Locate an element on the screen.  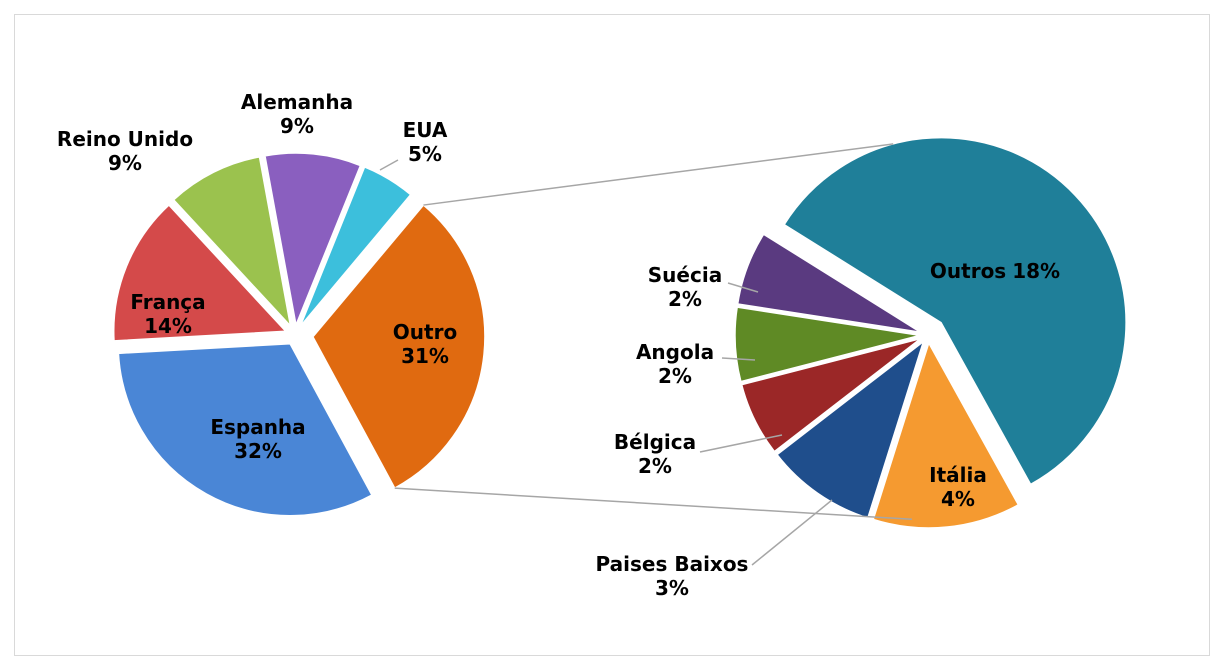
data-label: Alemanha 9% is located at coordinates (297, 114).